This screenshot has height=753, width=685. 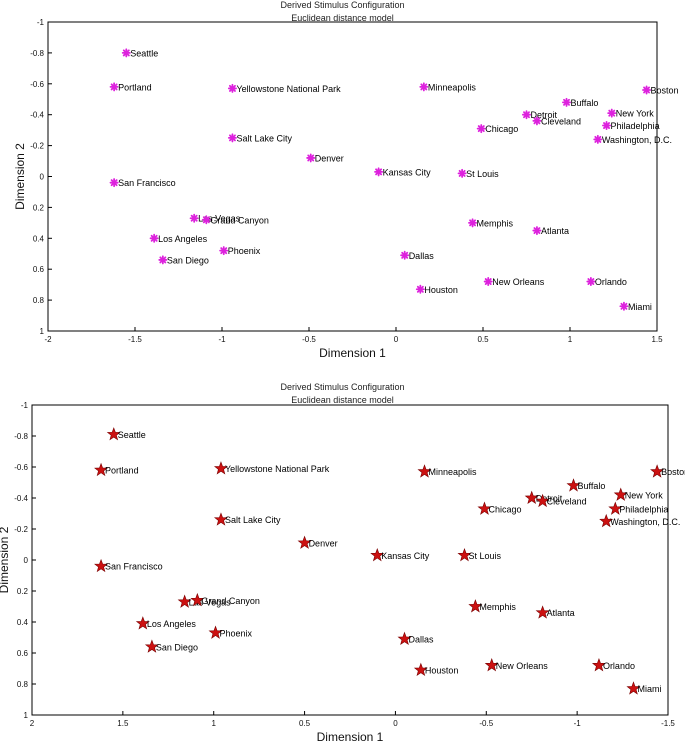 What do you see at coordinates (484, 556) in the screenshot?
I see `point-label: St Louis` at bounding box center [484, 556].